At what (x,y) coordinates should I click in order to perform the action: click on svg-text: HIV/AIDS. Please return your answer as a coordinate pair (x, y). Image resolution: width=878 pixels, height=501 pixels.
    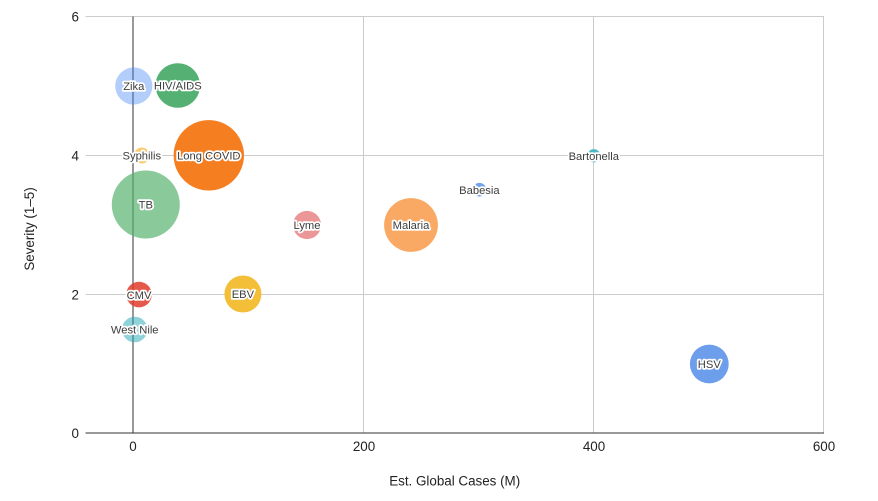
    Looking at the image, I should click on (178, 87).